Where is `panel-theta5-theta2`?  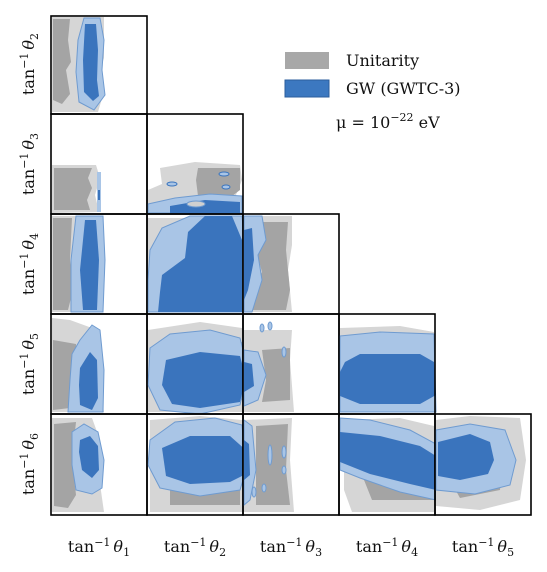 panel-theta5-theta2 is located at coordinates (197, 364).